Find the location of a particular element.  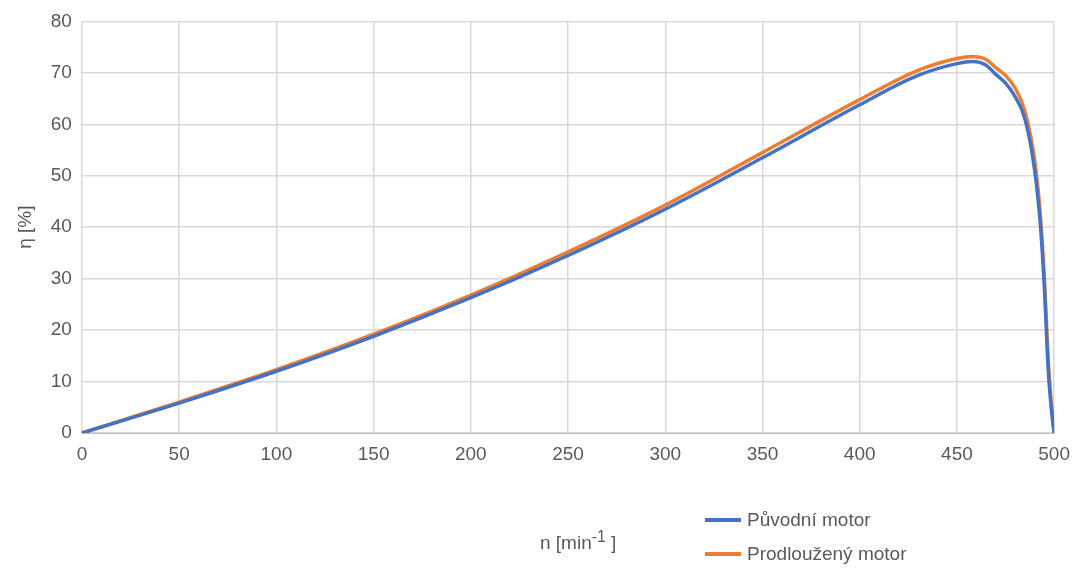

x-tick-label: 50 is located at coordinates (179, 453).